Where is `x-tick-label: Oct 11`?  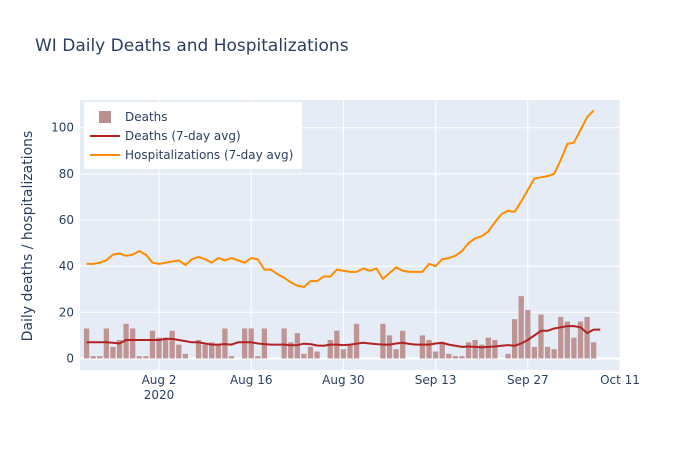
x-tick-label: Oct 11 is located at coordinates (620, 380).